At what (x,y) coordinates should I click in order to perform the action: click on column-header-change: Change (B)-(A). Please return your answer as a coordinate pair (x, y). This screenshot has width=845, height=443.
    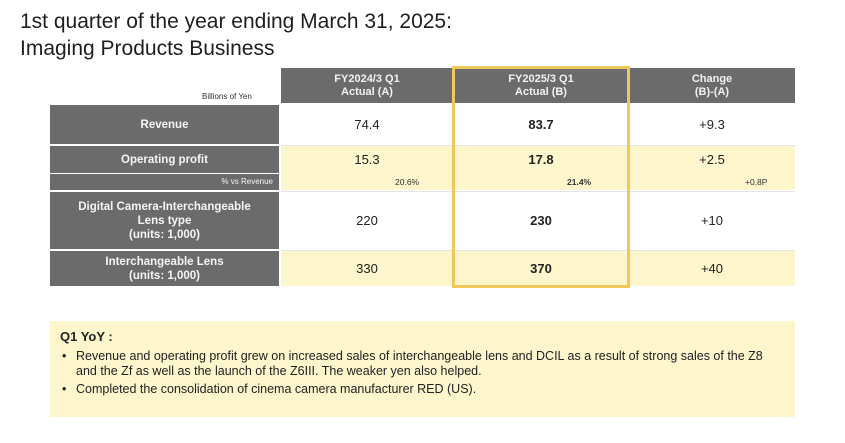
    Looking at the image, I should click on (712, 85).